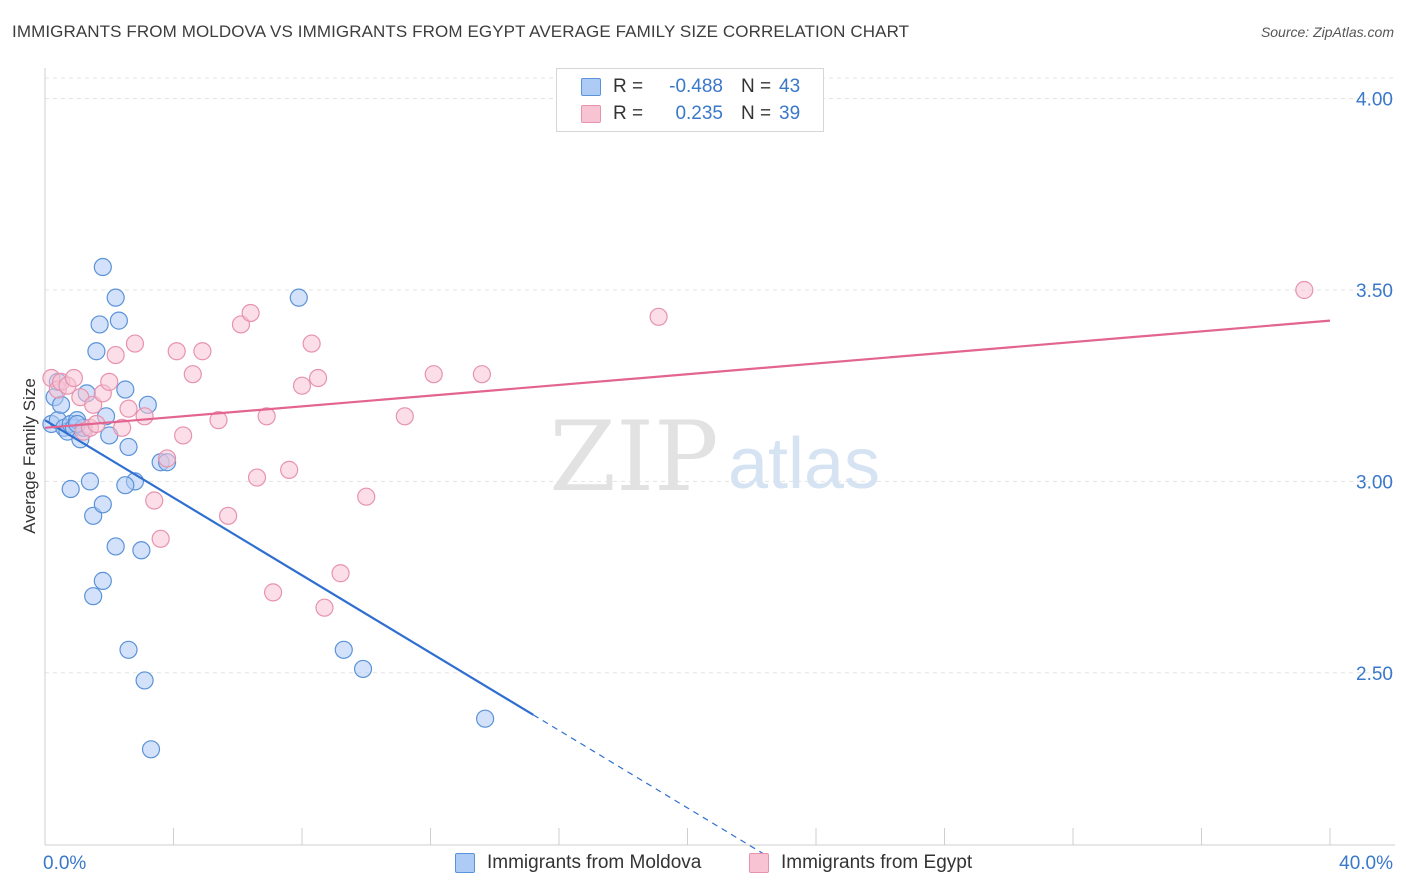  What do you see at coordinates (633, 457) in the screenshot?
I see `watermark-zip: ZIP` at bounding box center [633, 457].